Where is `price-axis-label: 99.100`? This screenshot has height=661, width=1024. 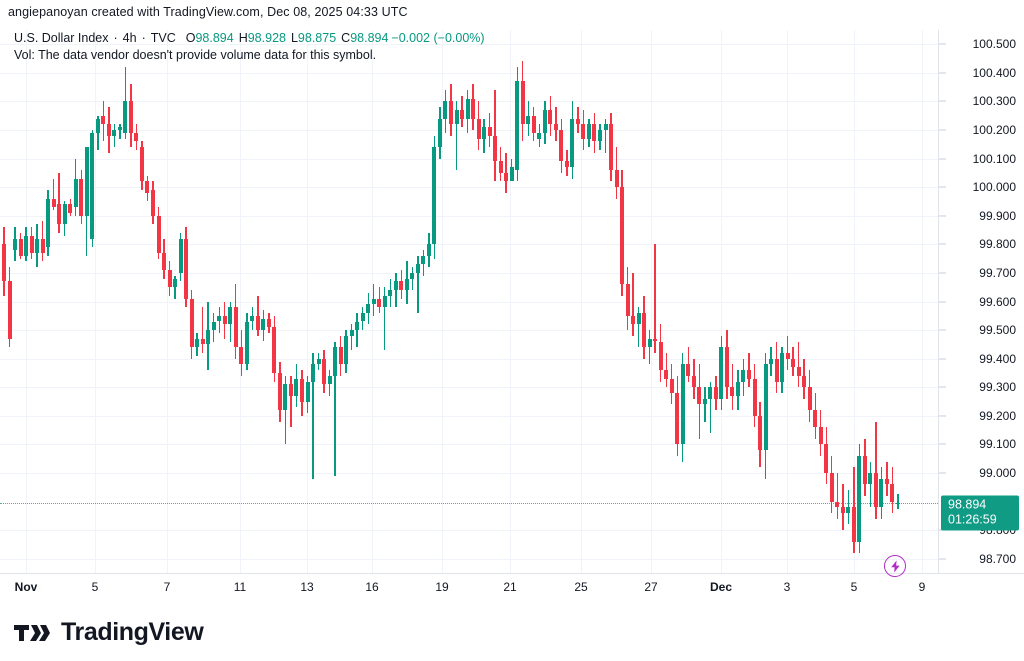
price-axis-label: 99.100 is located at coordinates (997, 444).